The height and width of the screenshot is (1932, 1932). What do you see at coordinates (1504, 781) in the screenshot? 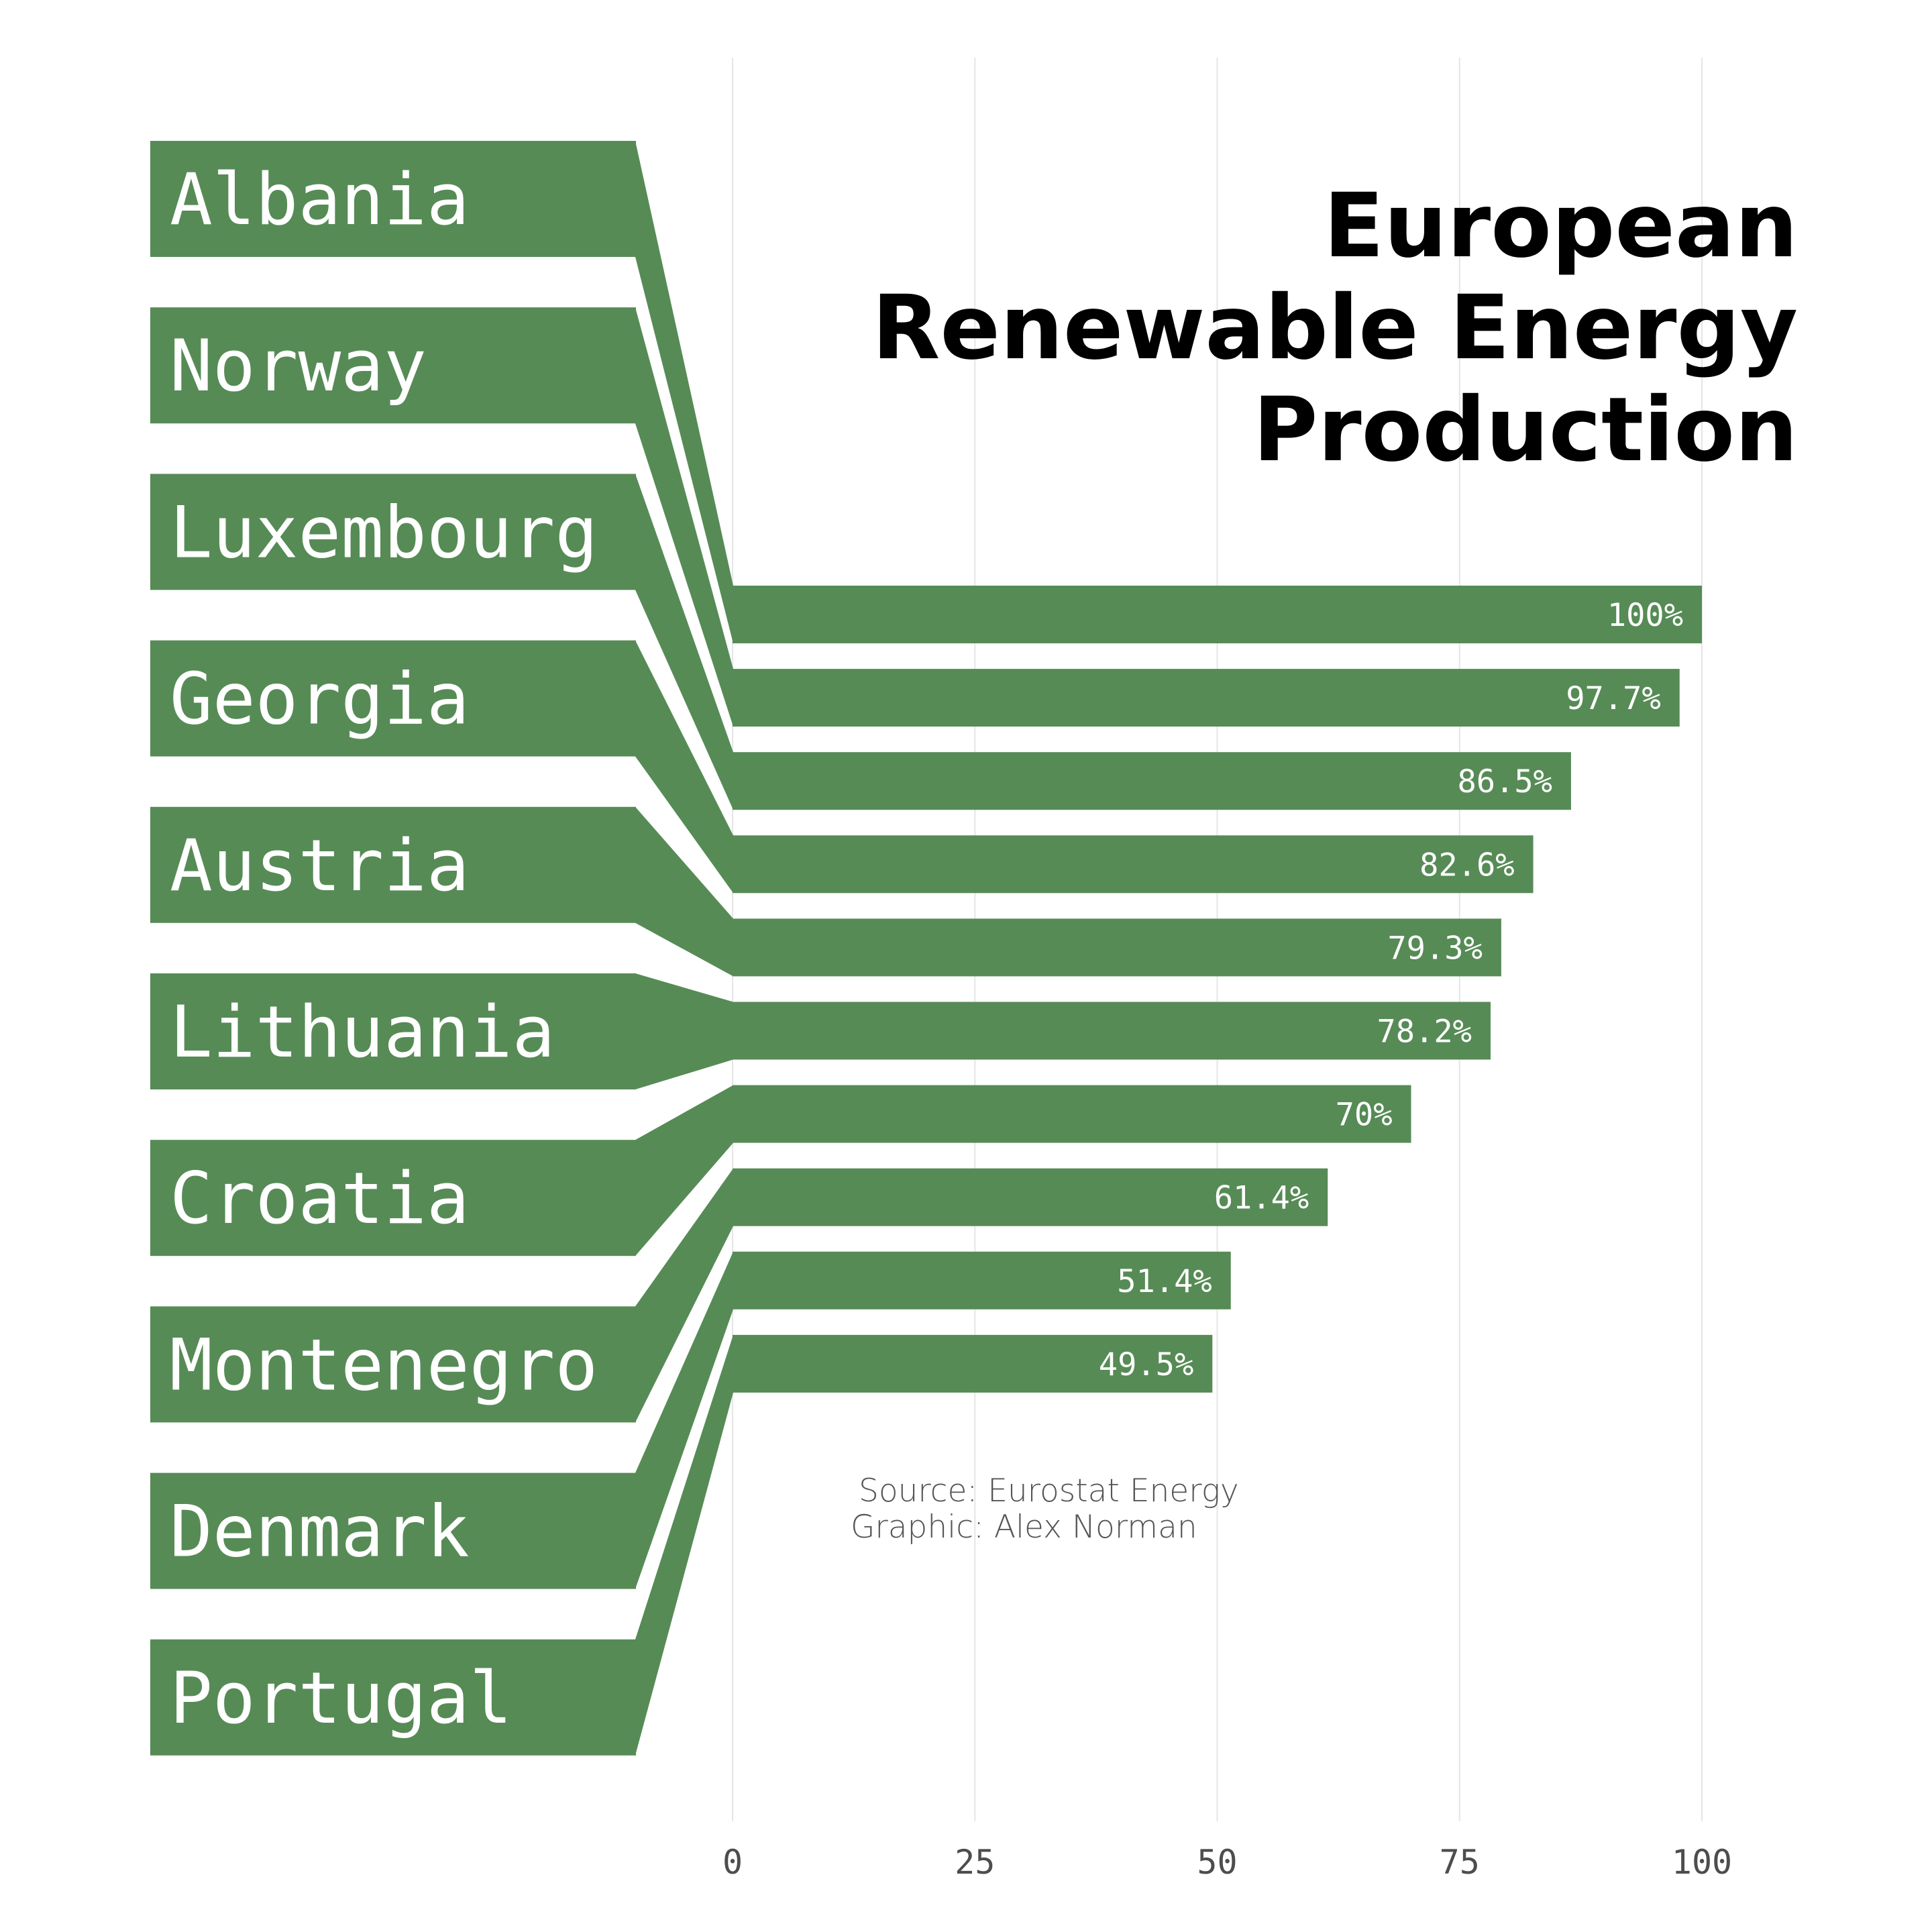
I see `data-label: 86.5%` at bounding box center [1504, 781].